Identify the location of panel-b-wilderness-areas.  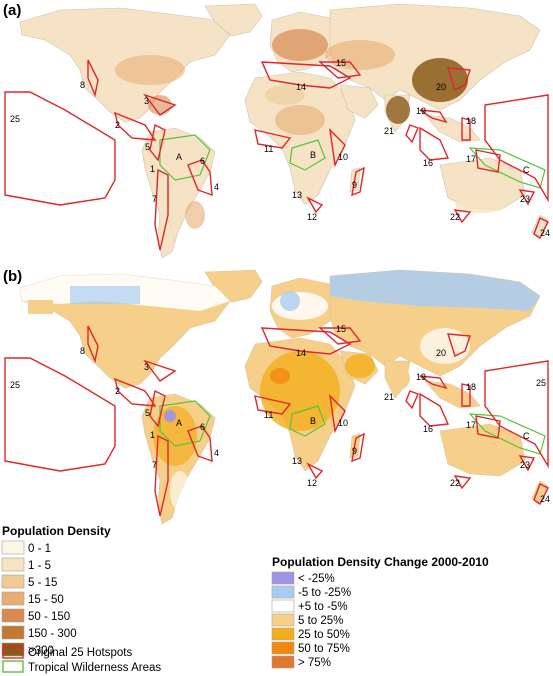
(352, 427).